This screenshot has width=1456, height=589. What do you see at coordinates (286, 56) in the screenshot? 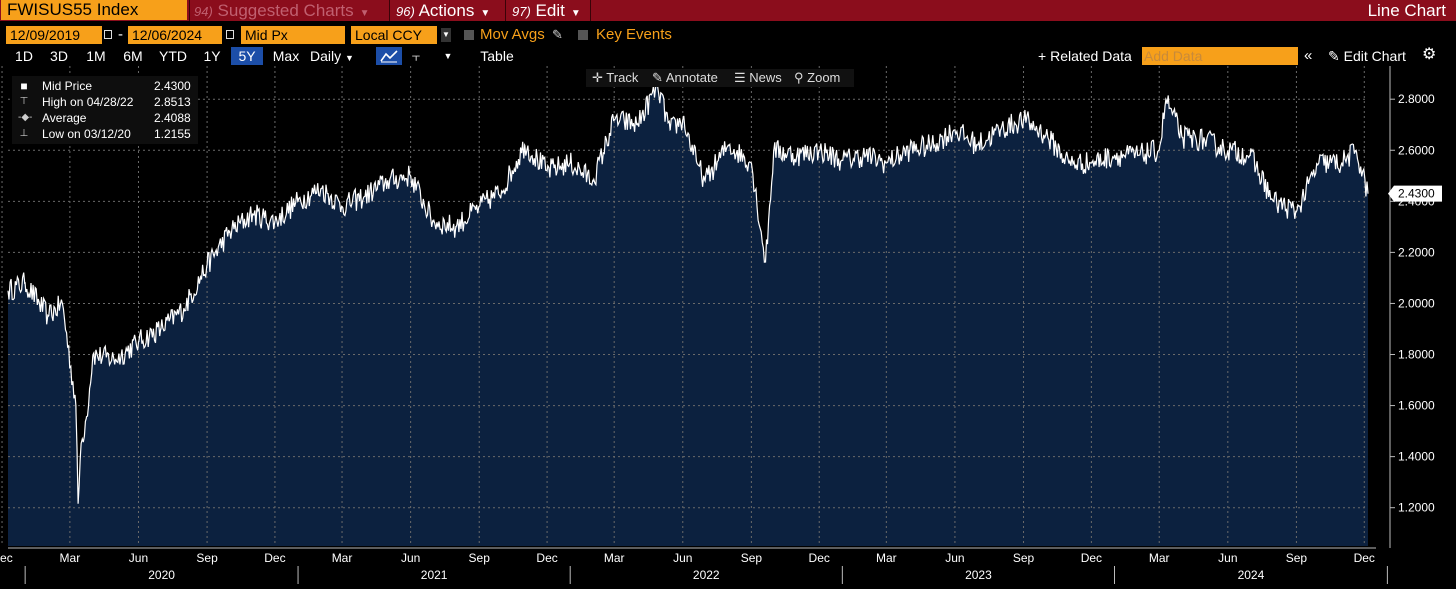
I see `range-button-max: Max` at bounding box center [286, 56].